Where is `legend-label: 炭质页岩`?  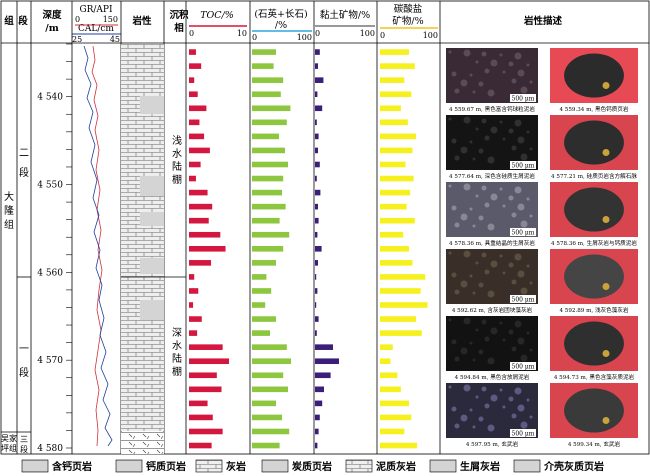 legend-label: 炭质页岩 is located at coordinates (312, 466).